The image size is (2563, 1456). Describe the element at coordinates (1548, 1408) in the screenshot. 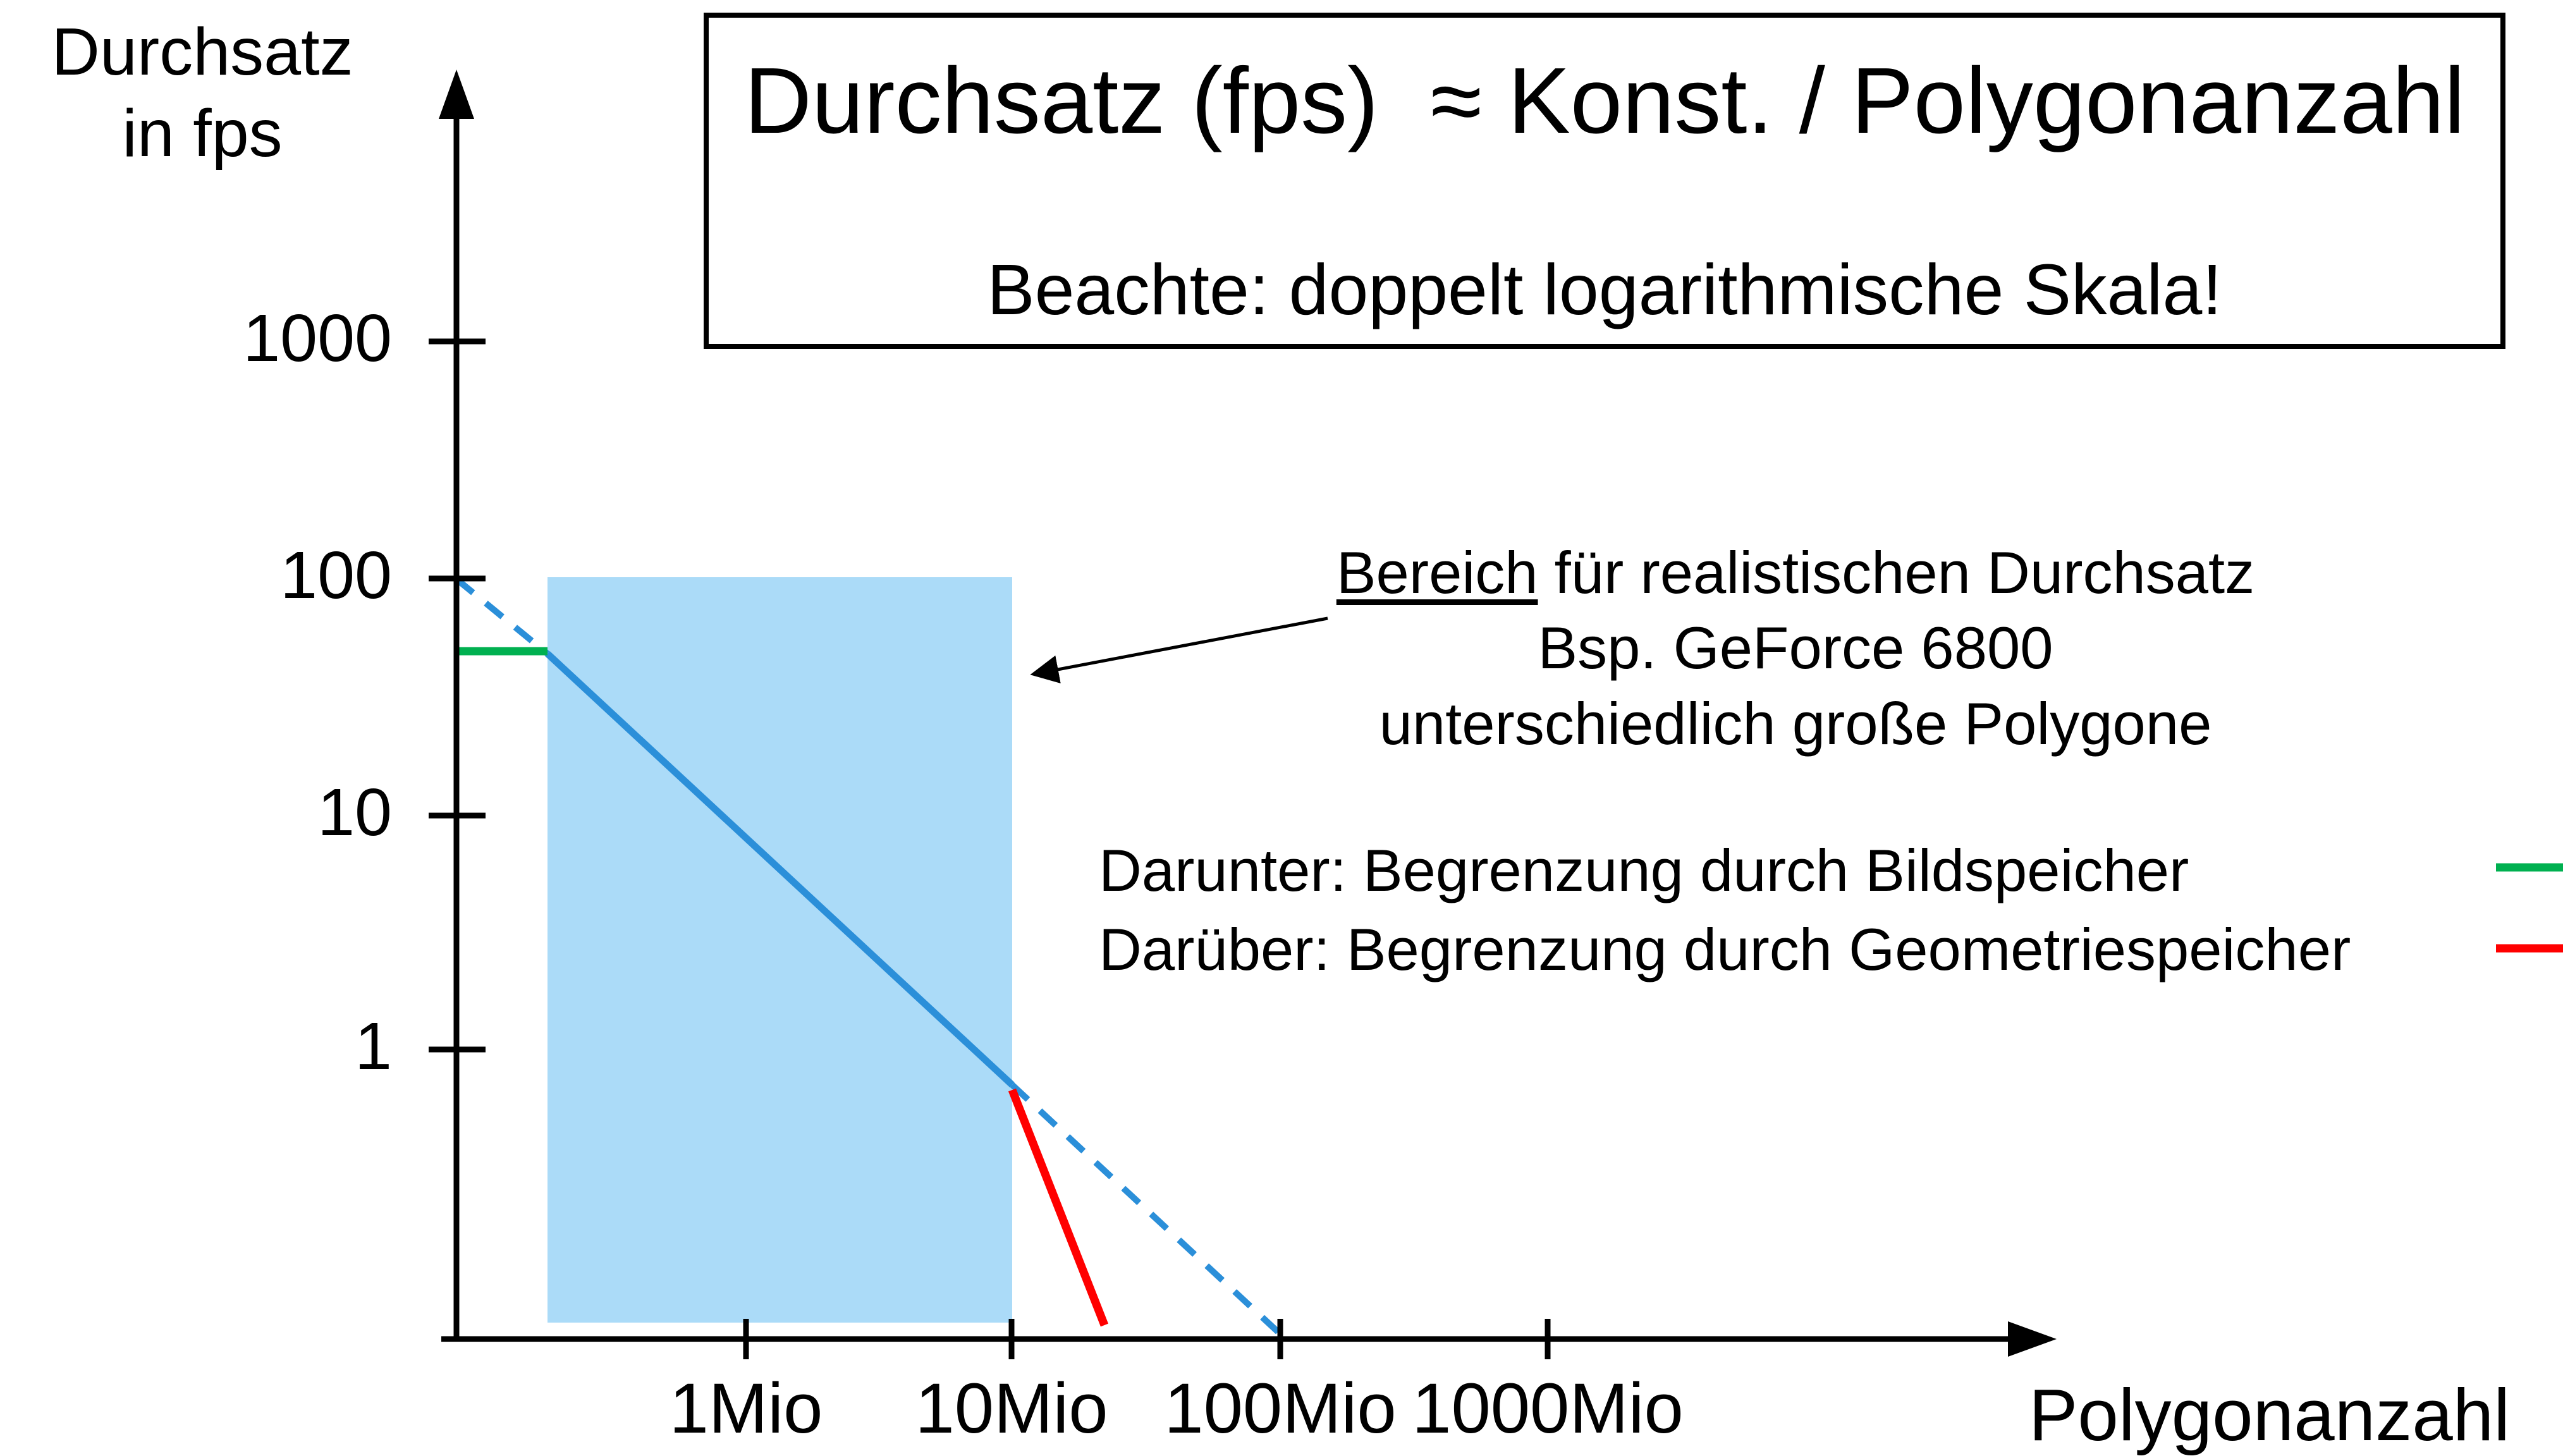

I see `x-tick-label-1000mio: 1000Mio` at that location.